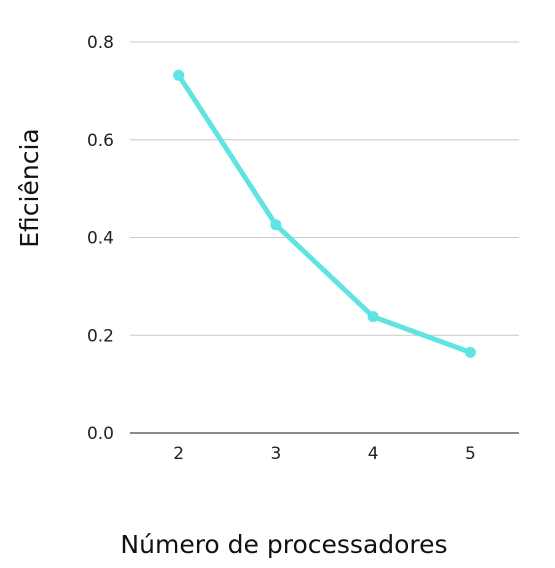 Image resolution: width=555 pixels, height=568 pixels. What do you see at coordinates (324, 454) in the screenshot?
I see `x-tick-labels: 2 3 4 5` at bounding box center [324, 454].